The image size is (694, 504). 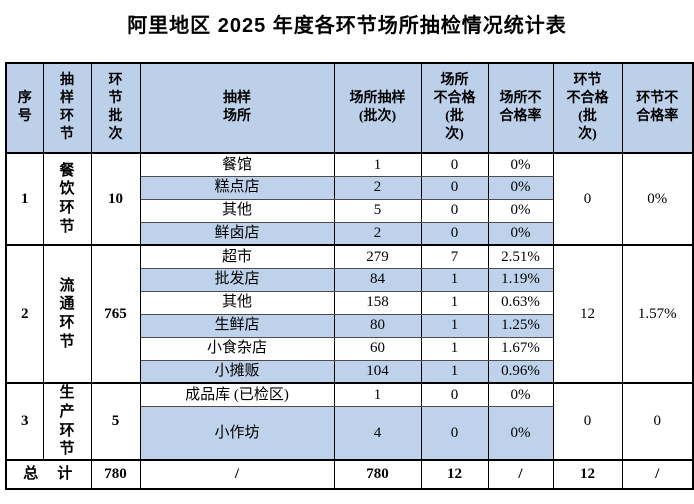 I want to click on venue-rate-cell: 2.51%, so click(x=520, y=256).